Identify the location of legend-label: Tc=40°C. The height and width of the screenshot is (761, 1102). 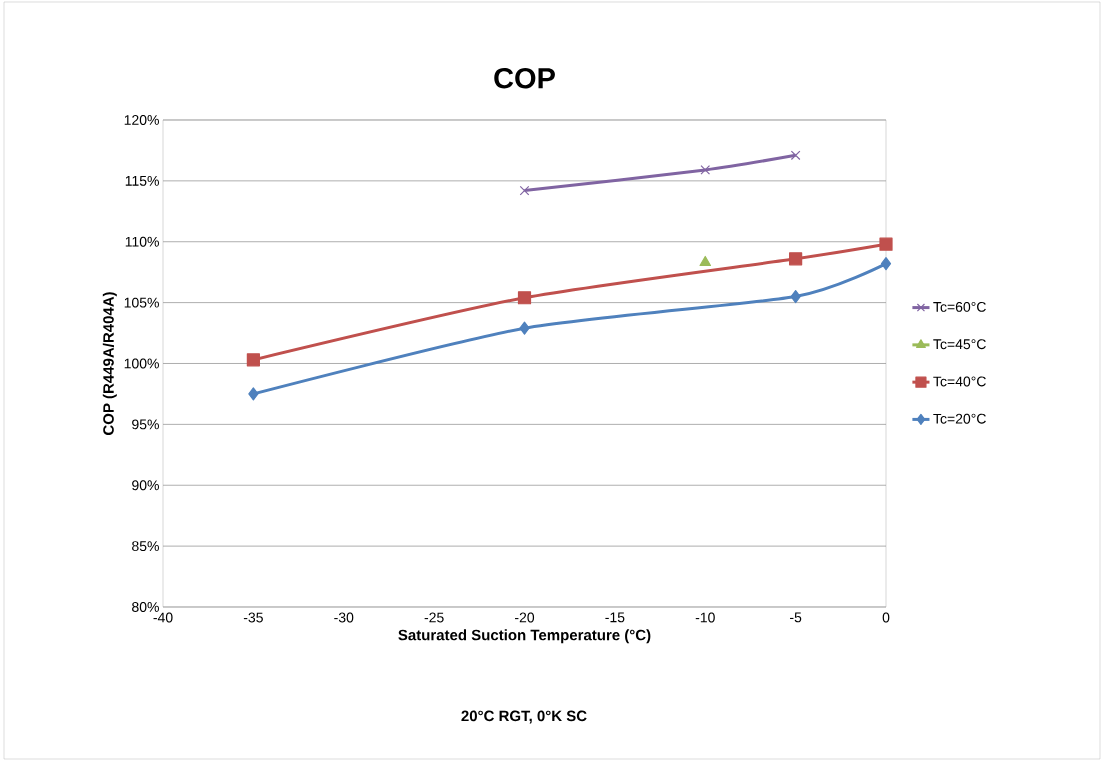
(959, 381).